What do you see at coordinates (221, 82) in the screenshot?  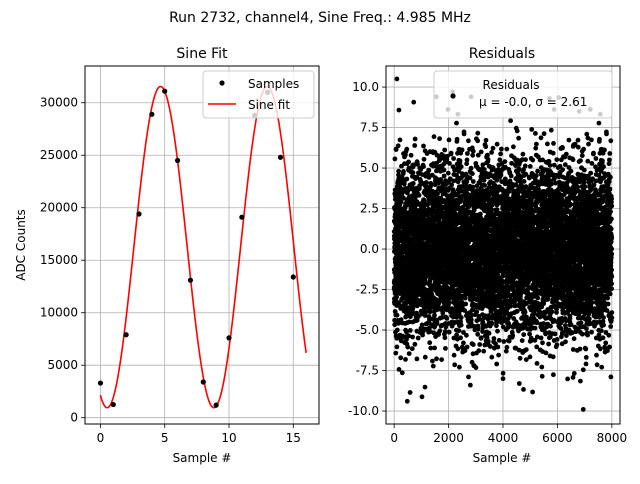 I see `legend-samples-marker` at bounding box center [221, 82].